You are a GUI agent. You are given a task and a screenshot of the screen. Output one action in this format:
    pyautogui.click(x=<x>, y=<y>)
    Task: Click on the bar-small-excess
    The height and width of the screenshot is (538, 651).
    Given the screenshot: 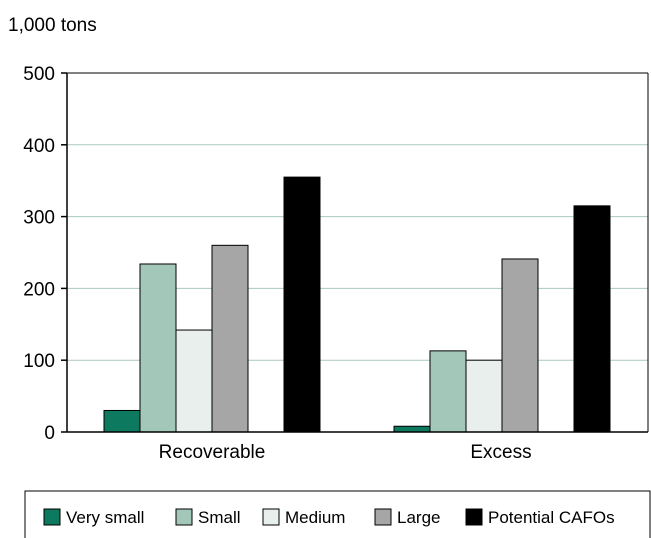 What is the action you would take?
    pyautogui.click(x=448, y=391)
    